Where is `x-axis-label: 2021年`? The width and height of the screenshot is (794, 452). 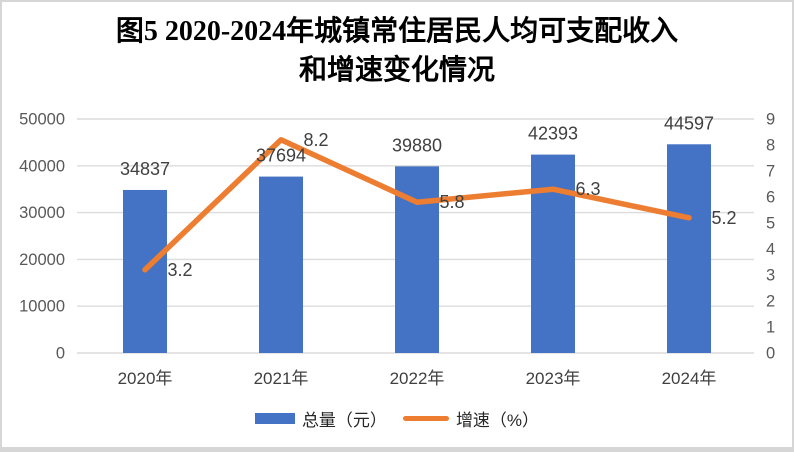 x-axis-label: 2021年 is located at coordinates (281, 378).